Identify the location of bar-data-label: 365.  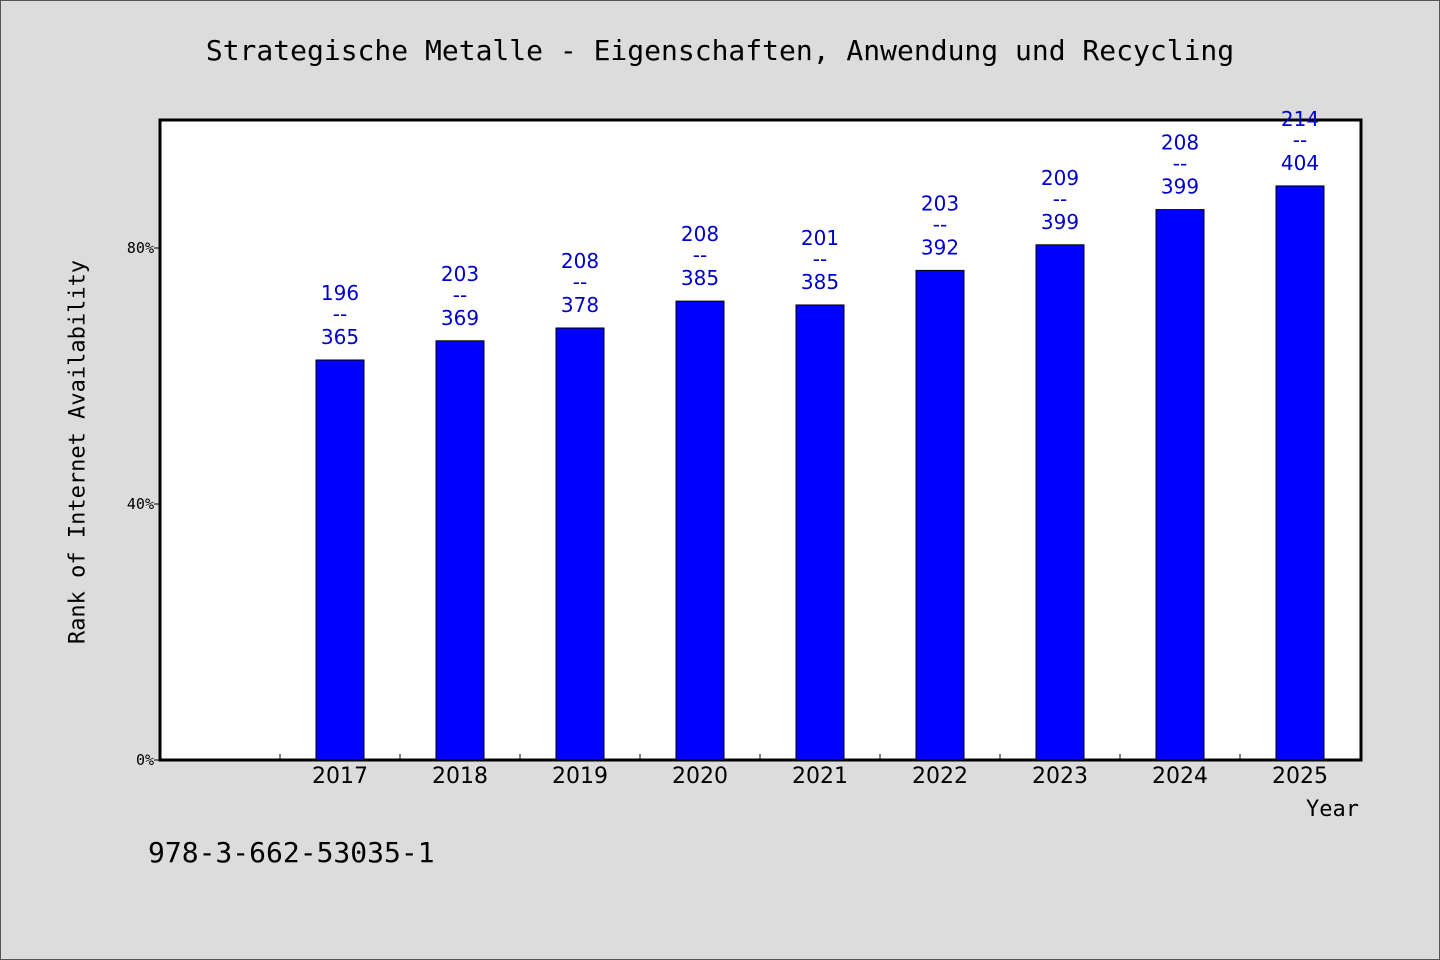
(340, 337).